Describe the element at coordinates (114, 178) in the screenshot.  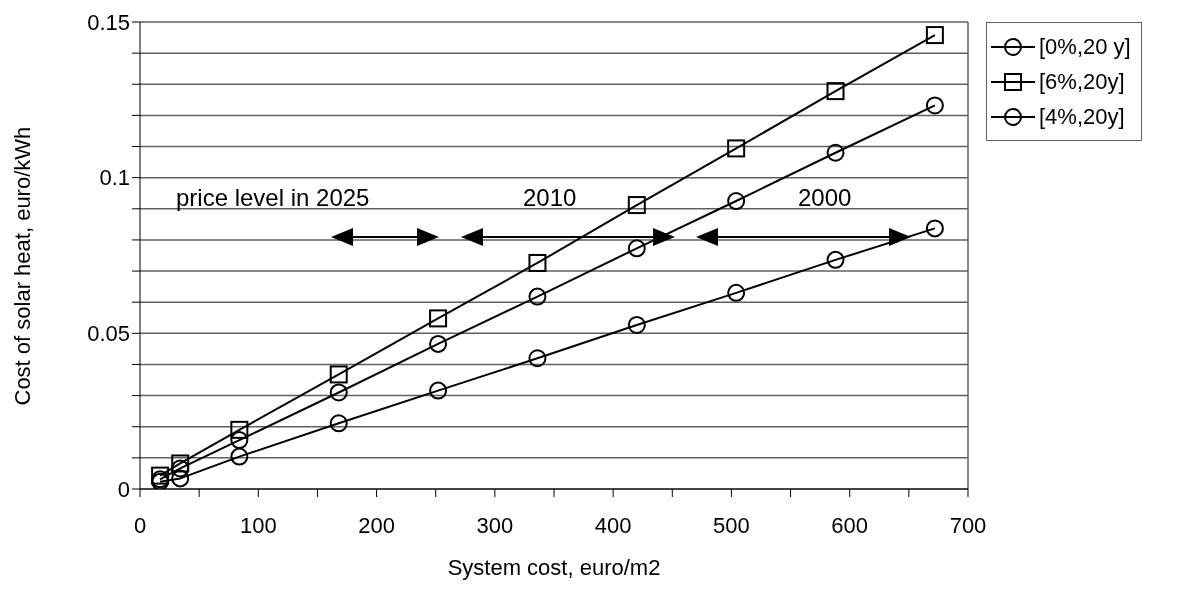
I see `y-tick-label: 0.1` at that location.